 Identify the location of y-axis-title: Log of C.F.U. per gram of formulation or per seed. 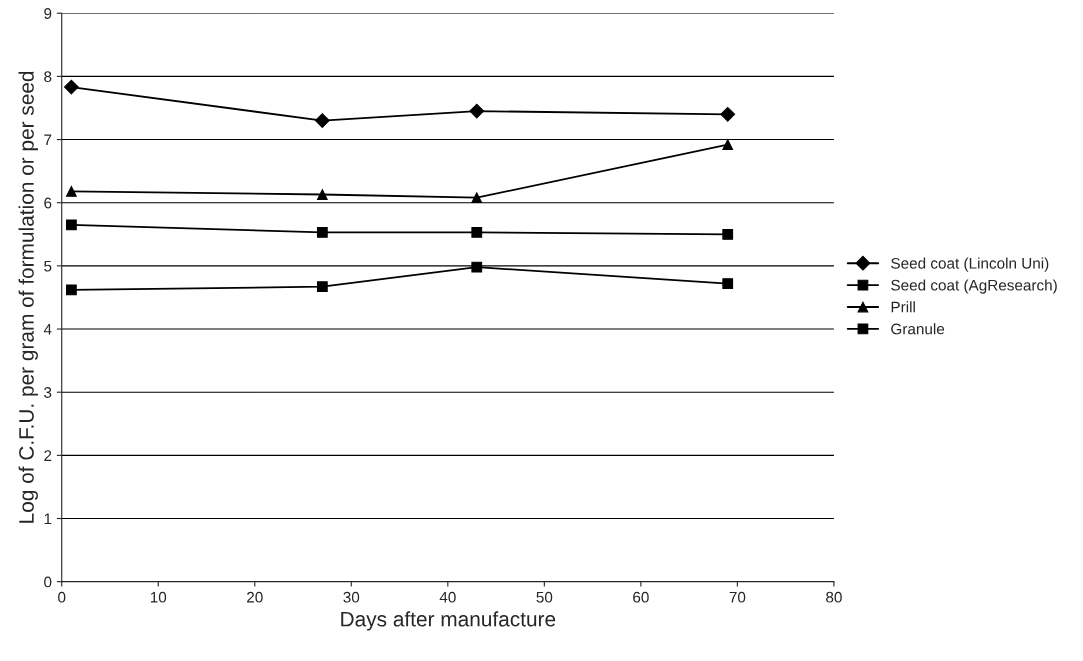
(28, 297).